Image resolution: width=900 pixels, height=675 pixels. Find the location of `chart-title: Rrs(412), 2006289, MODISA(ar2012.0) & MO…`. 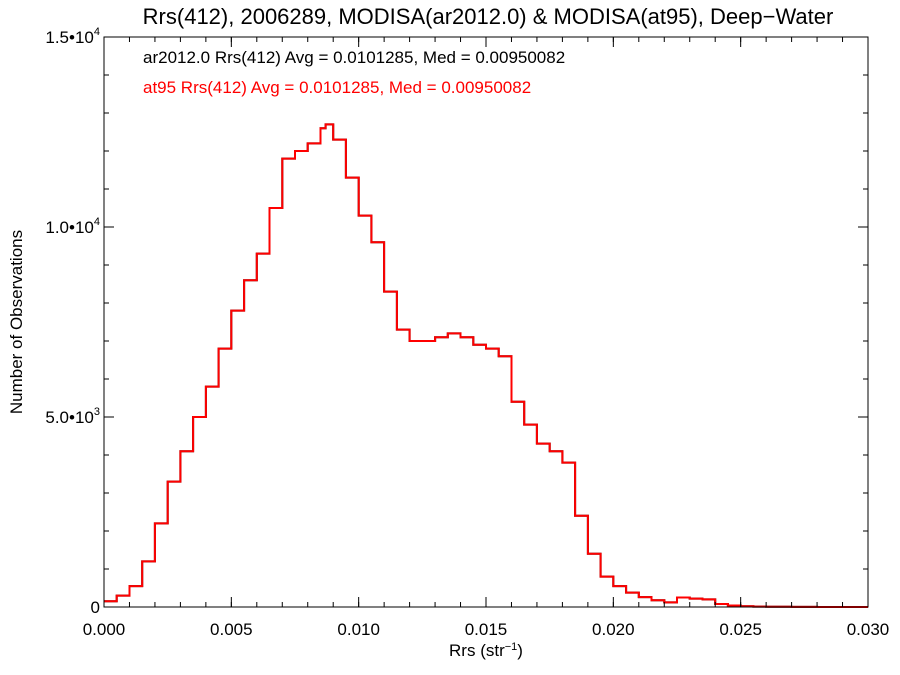

chart-title: Rrs(412), 2006289, MODISA(ar2012.0) & MO… is located at coordinates (488, 16).